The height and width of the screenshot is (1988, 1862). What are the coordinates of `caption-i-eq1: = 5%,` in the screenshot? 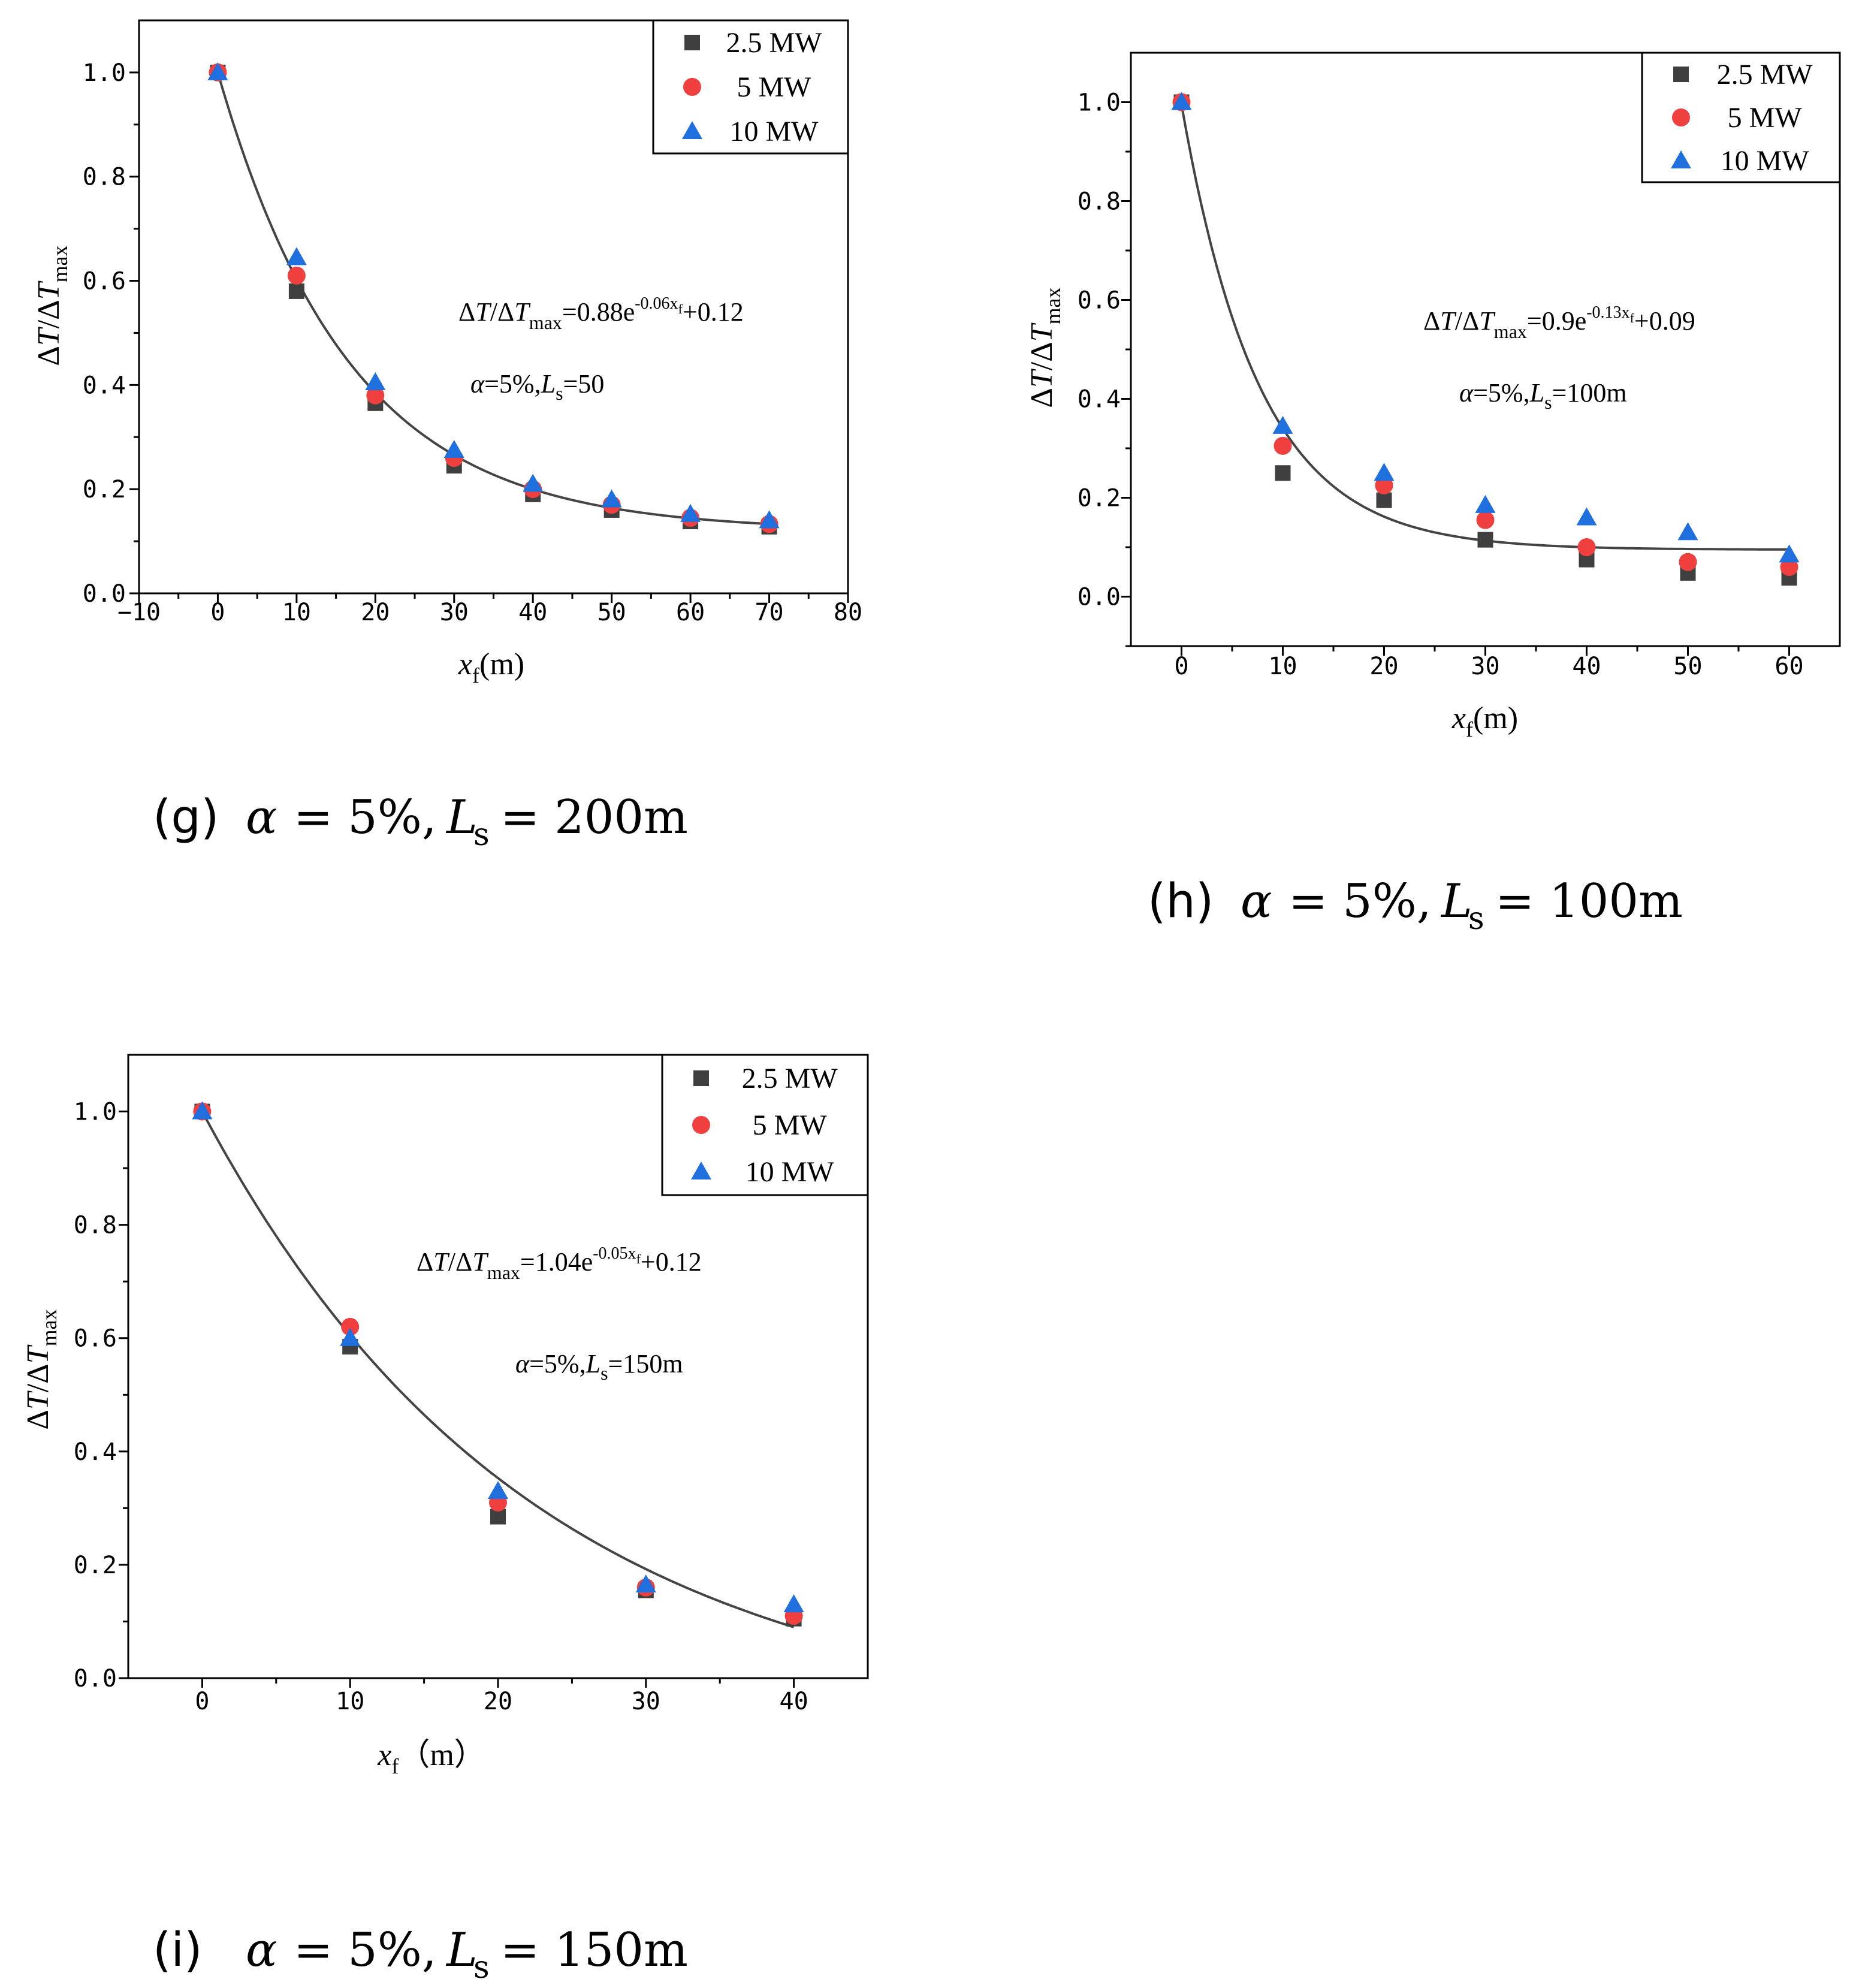 It's located at (365, 1950).